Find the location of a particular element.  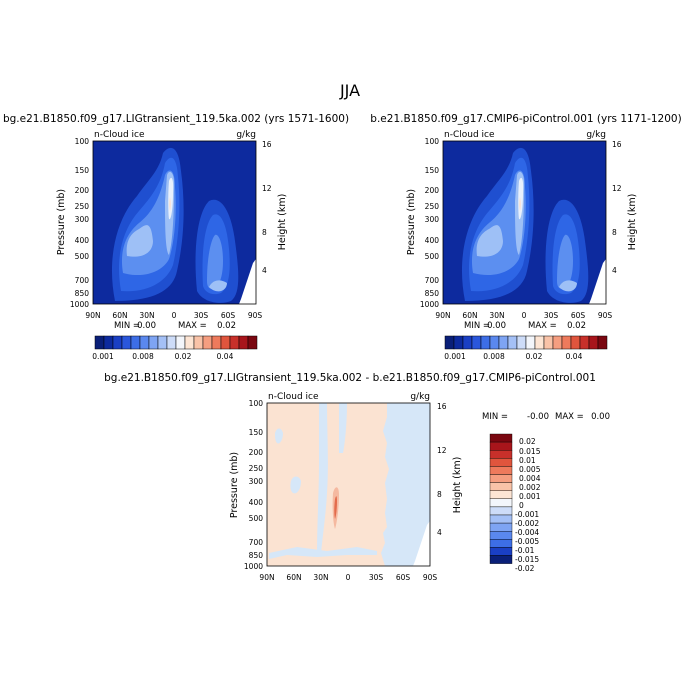

panel-c-xtick-60s: 60S is located at coordinates (403, 577).